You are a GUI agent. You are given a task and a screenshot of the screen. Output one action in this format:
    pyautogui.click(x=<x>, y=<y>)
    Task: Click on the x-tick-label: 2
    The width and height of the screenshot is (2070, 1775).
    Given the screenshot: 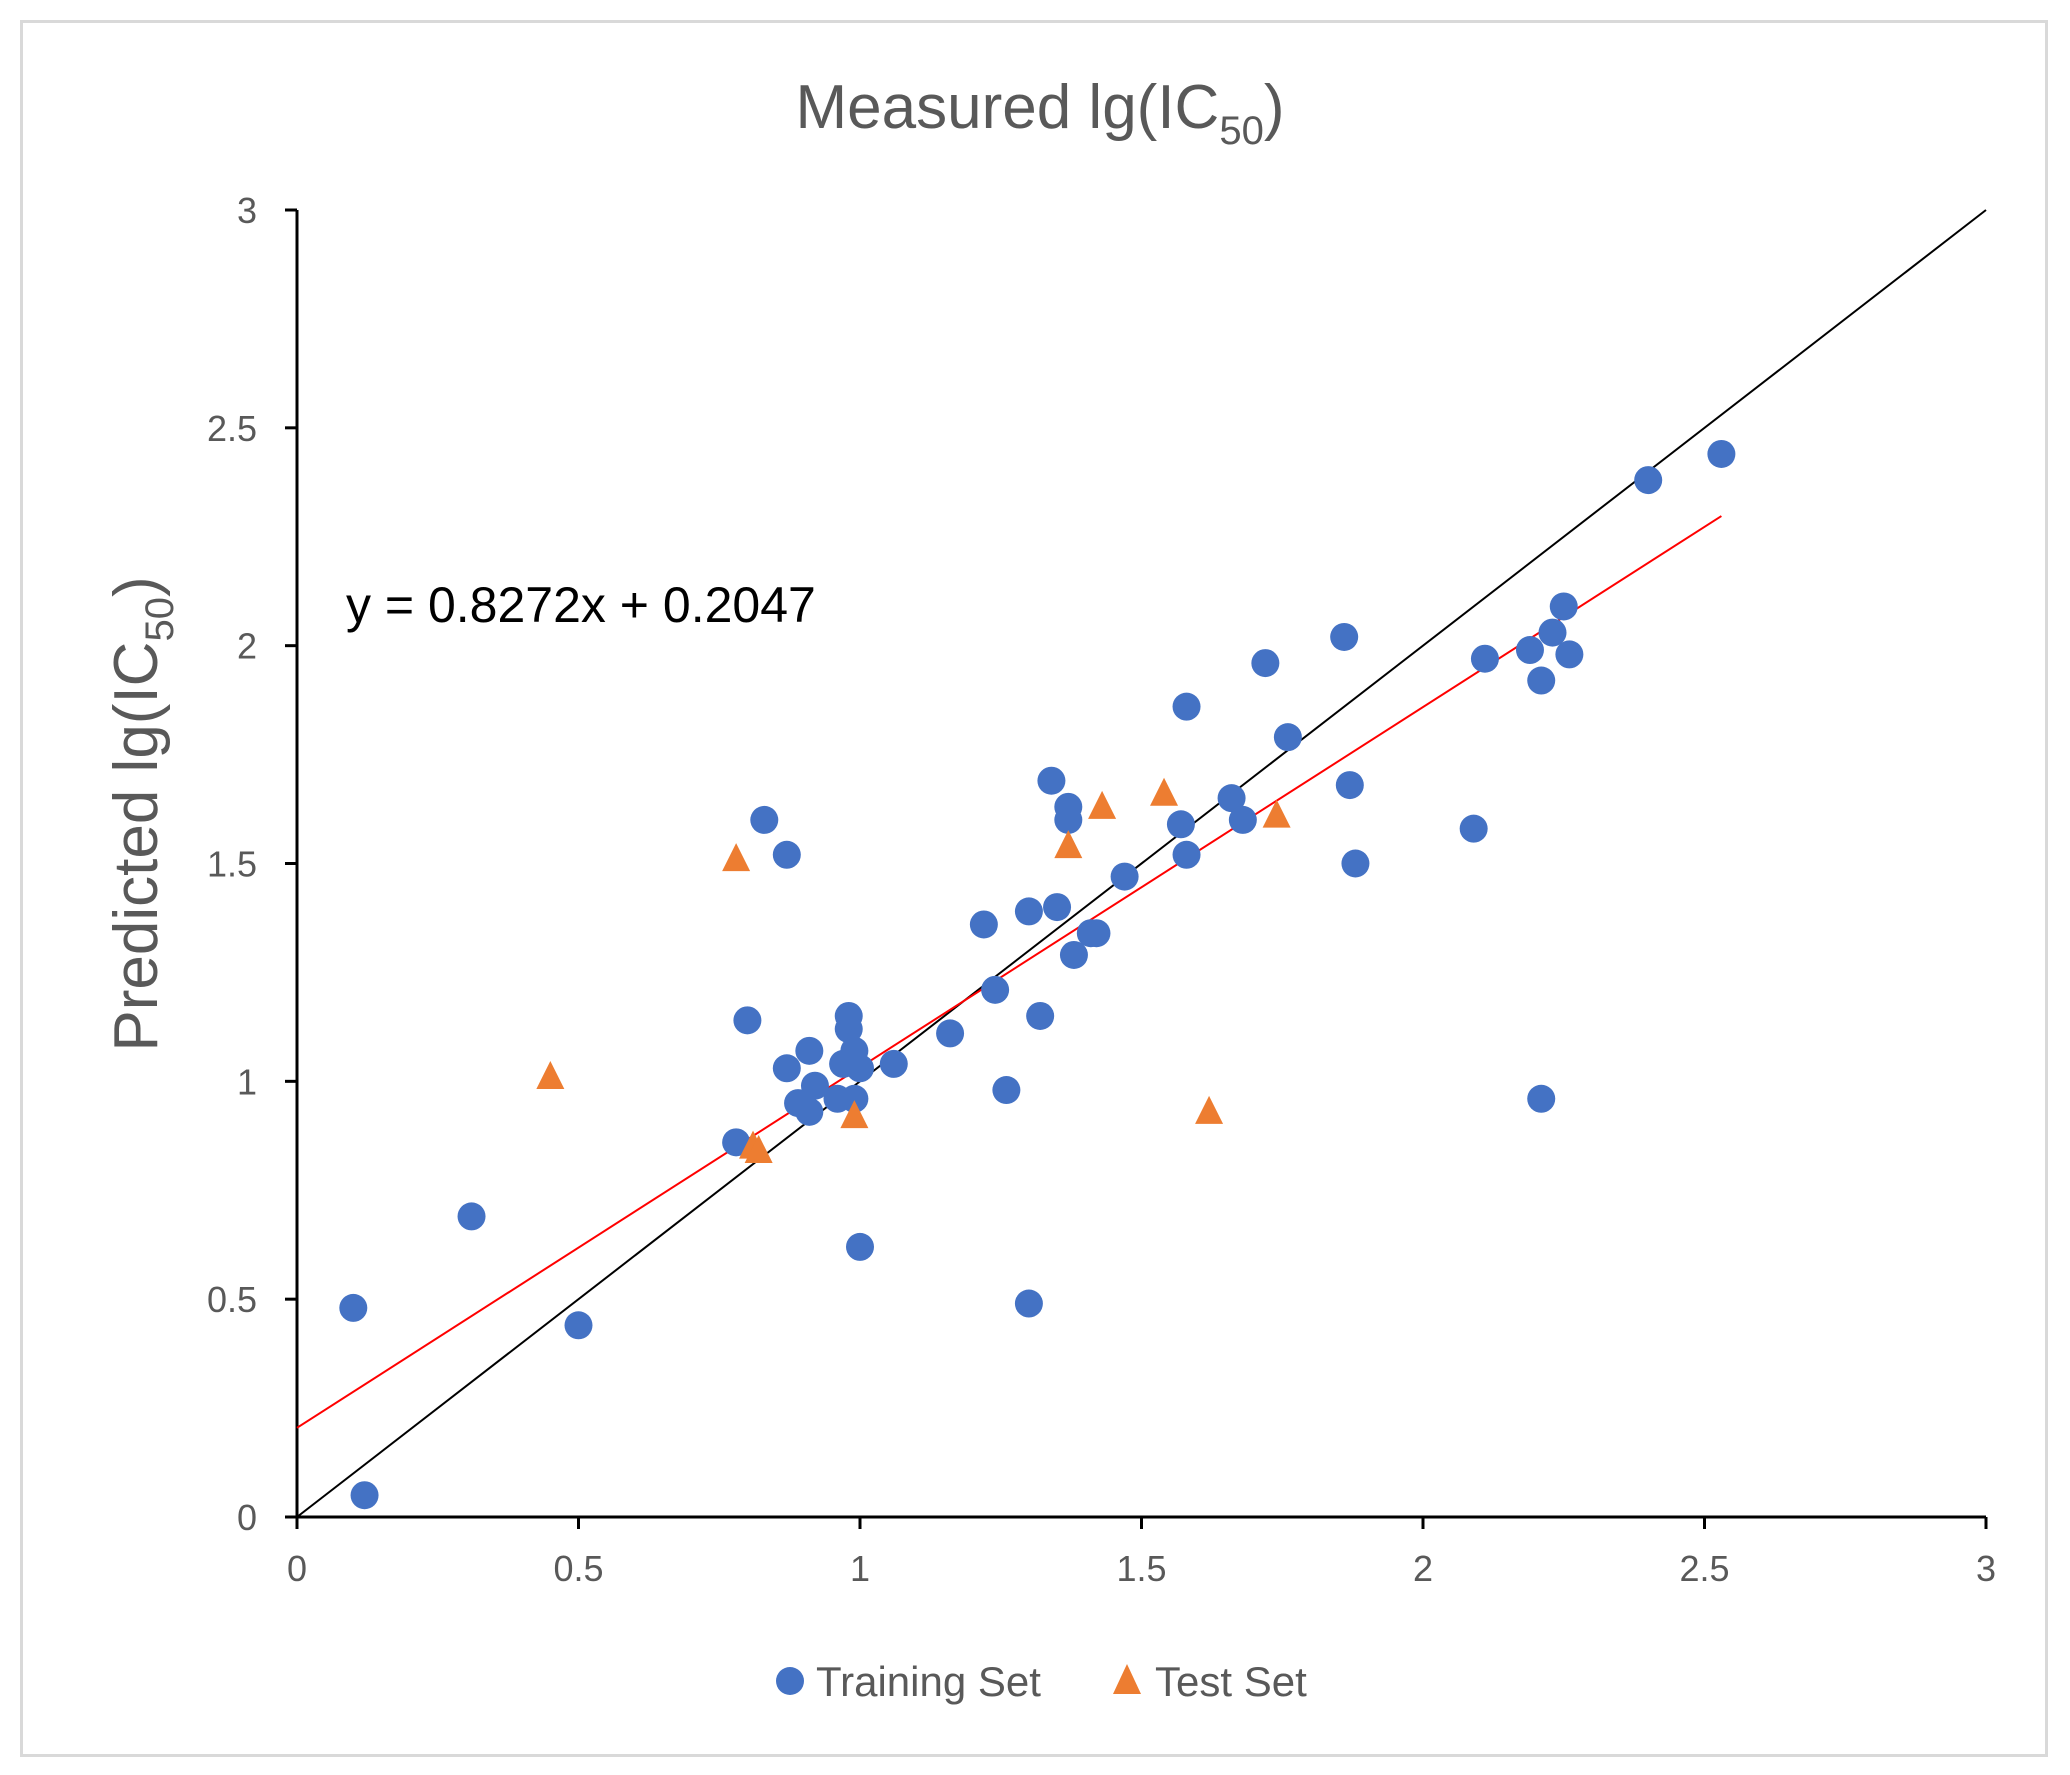 What is the action you would take?
    pyautogui.click(x=1423, y=1568)
    